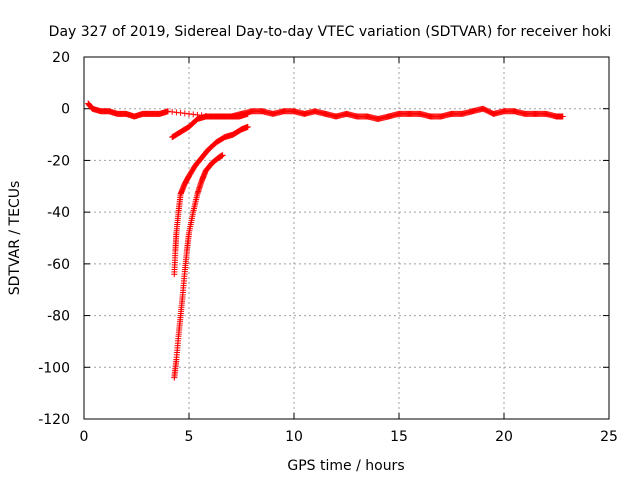 Image resolution: width=640 pixels, height=480 pixels. I want to click on x-tick-label: 15, so click(399, 437).